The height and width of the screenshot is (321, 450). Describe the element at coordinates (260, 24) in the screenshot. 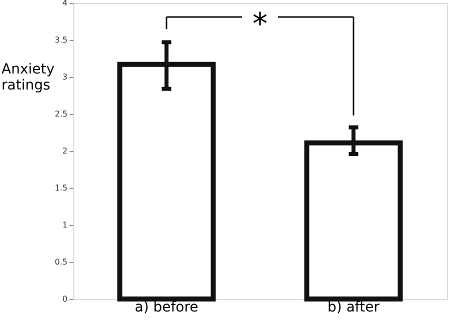

I see `annotation: *` at that location.